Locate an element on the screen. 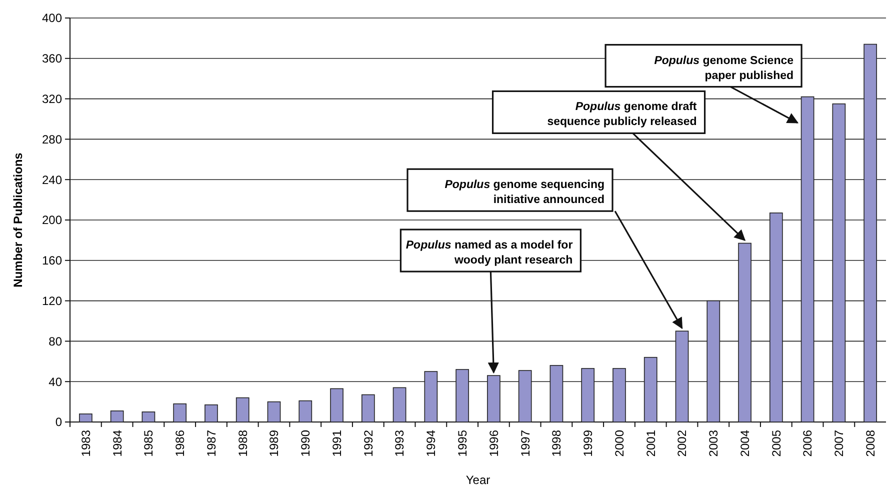 Image resolution: width=890 pixels, height=490 pixels. annotation: Populus genome draft sequence publicly released is located at coordinates (622, 114).